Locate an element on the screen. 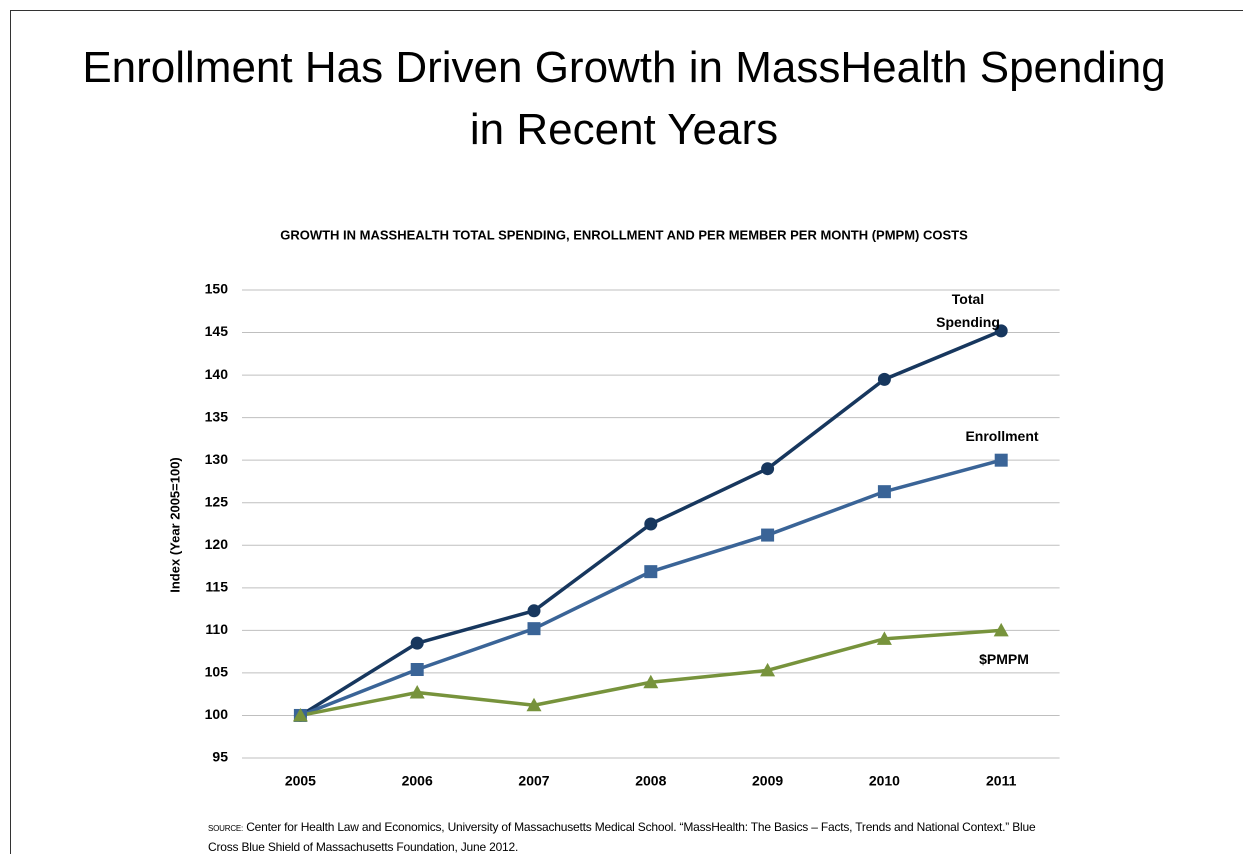 The width and height of the screenshot is (1243, 856). y-tick-label: 150 is located at coordinates (217, 289).